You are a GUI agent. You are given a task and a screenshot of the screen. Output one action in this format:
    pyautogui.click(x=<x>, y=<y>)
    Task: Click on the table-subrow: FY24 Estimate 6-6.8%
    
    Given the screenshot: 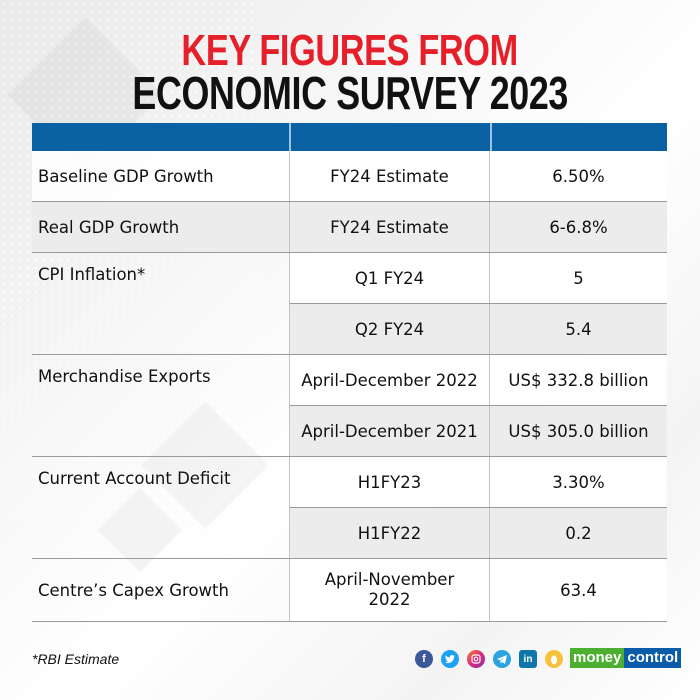 What is the action you would take?
    pyautogui.click(x=478, y=227)
    